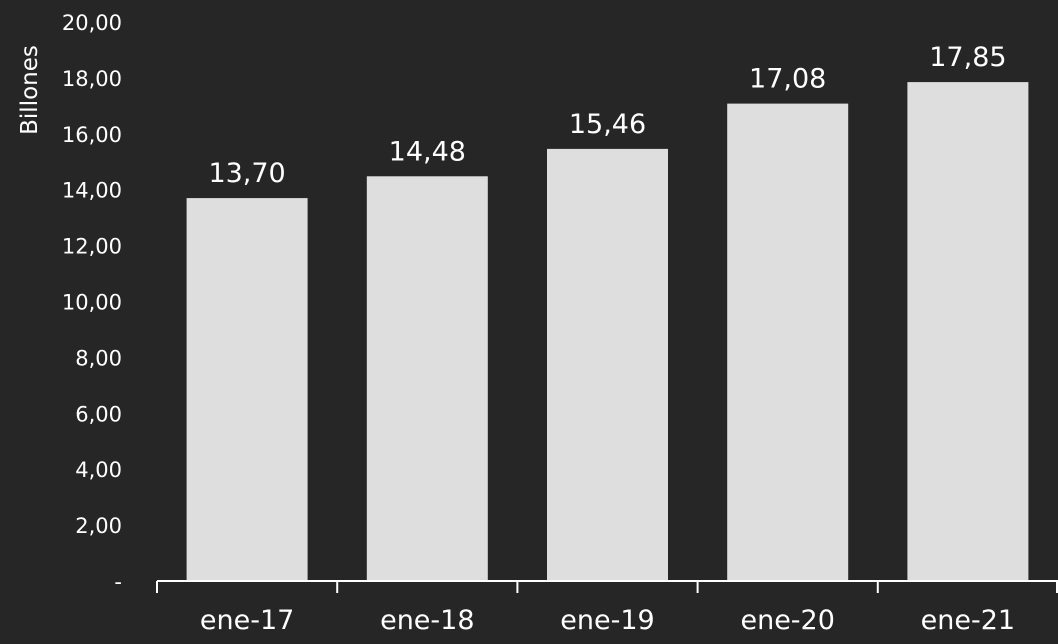 The width and height of the screenshot is (1058, 644). I want to click on x-tick-label: ene-17, so click(247, 620).